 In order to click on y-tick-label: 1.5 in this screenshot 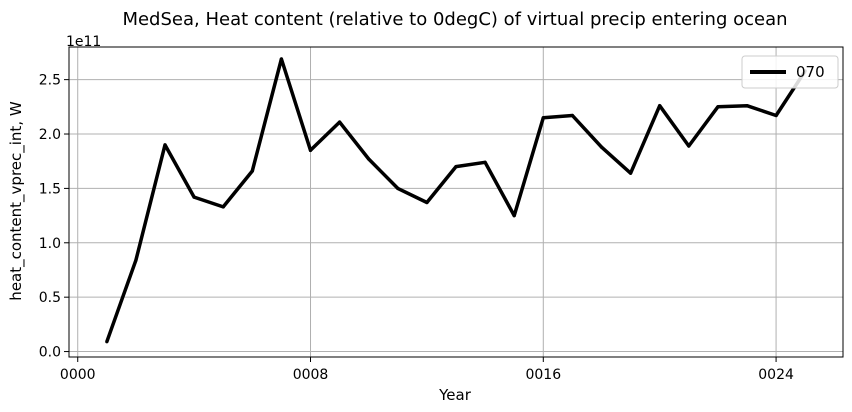, I will do `click(50, 189)`.